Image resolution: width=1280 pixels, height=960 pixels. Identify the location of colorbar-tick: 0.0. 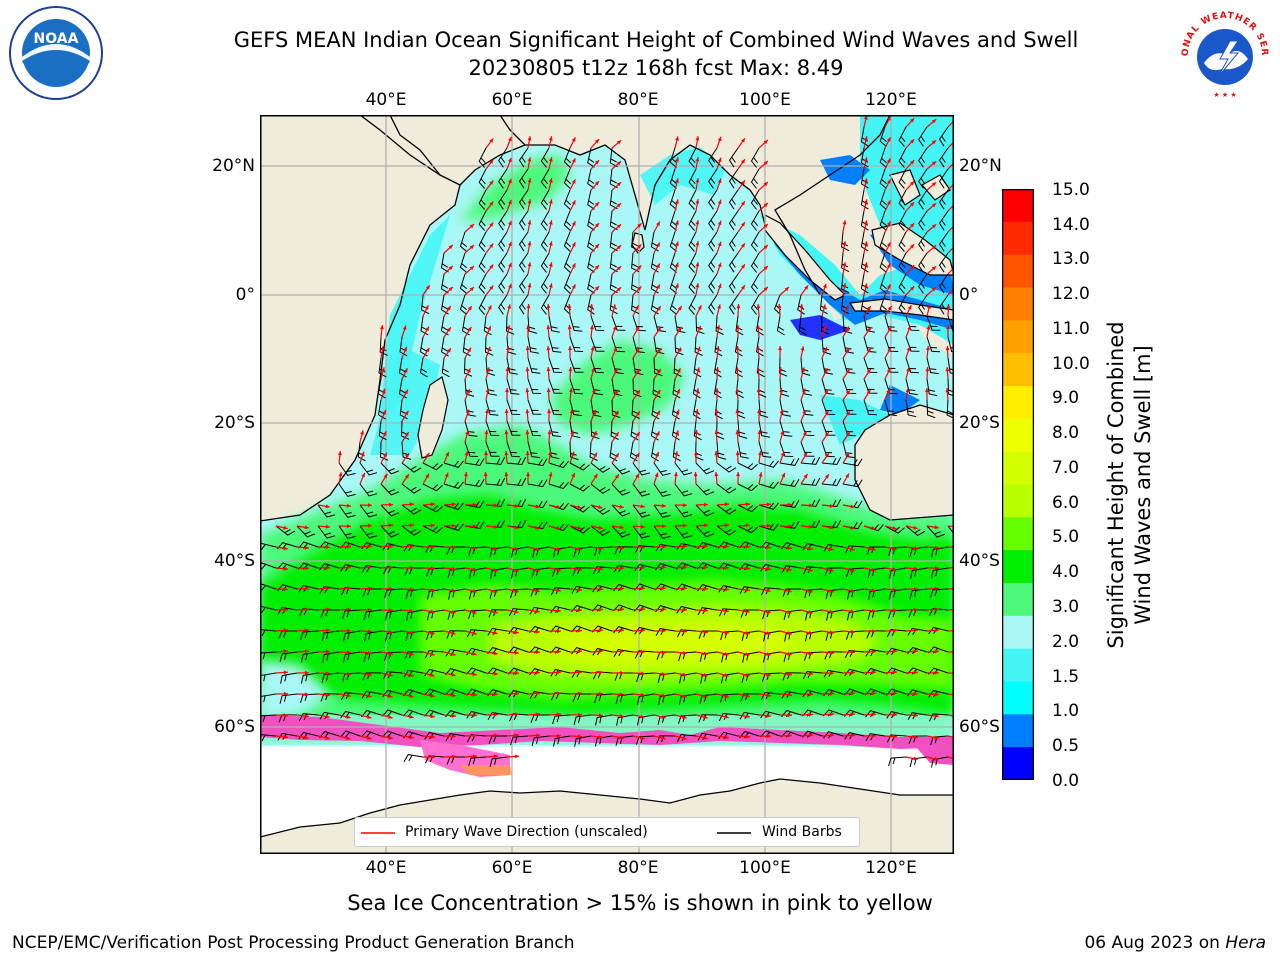
(1066, 781).